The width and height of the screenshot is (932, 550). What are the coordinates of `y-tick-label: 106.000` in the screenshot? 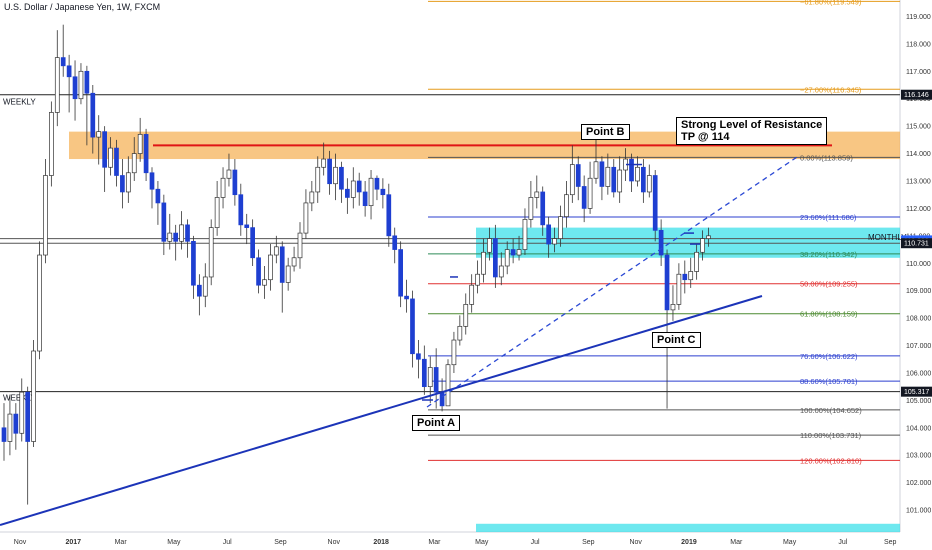 It's located at (918, 373).